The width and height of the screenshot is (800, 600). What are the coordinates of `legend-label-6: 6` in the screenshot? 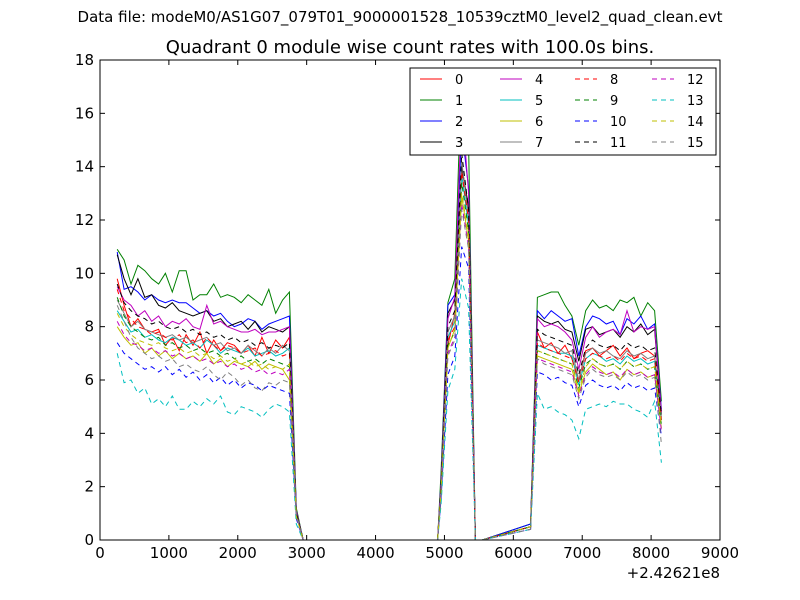 It's located at (539, 122).